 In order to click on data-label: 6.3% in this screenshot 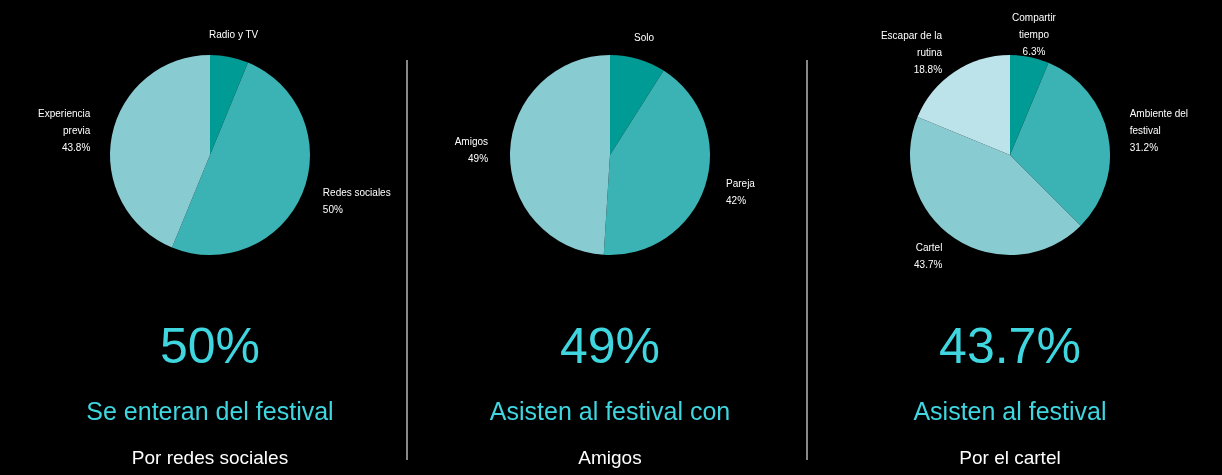, I will do `click(1034, 52)`.